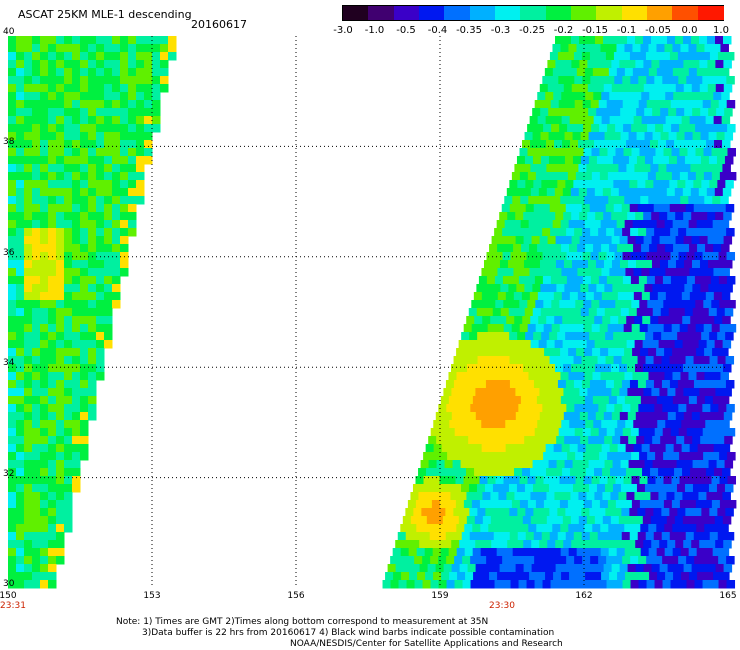  What do you see at coordinates (13, 606) in the screenshot?
I see `swath-time-left: 23:31` at bounding box center [13, 606].